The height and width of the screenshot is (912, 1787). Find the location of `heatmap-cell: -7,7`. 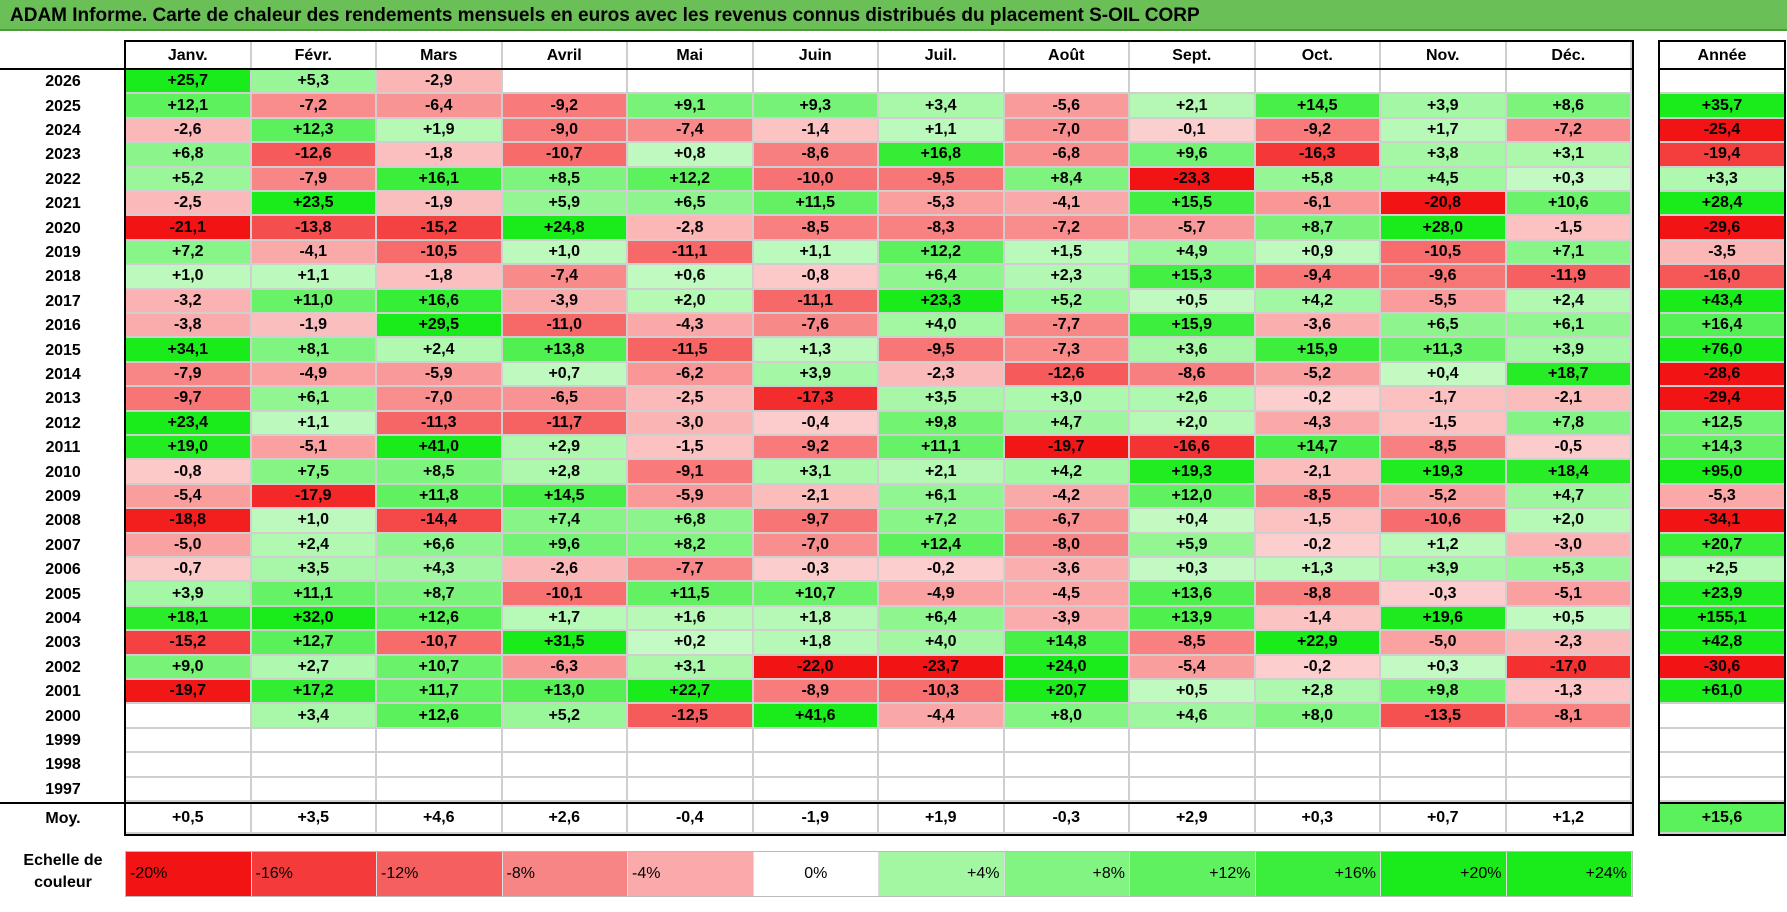

heatmap-cell: -7,7 is located at coordinates (691, 570).